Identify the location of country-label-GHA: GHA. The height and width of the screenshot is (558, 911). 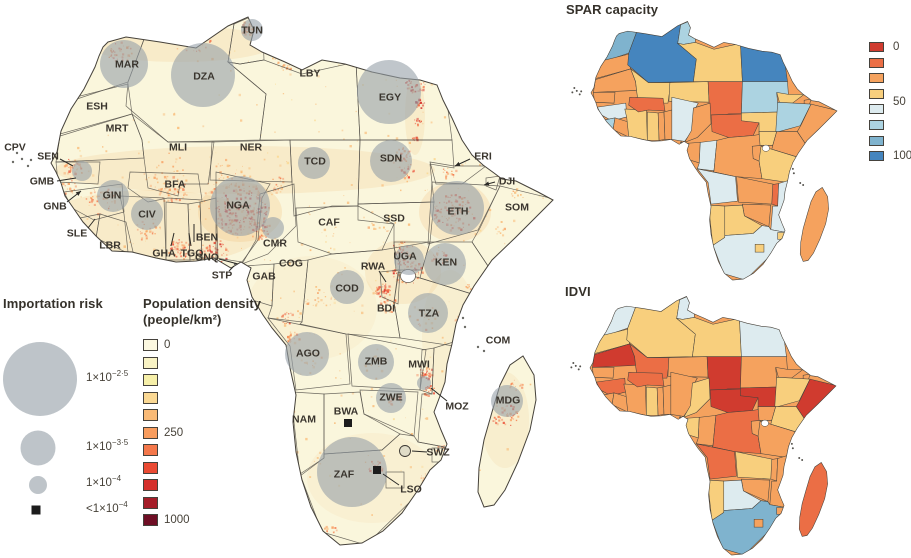
(164, 254).